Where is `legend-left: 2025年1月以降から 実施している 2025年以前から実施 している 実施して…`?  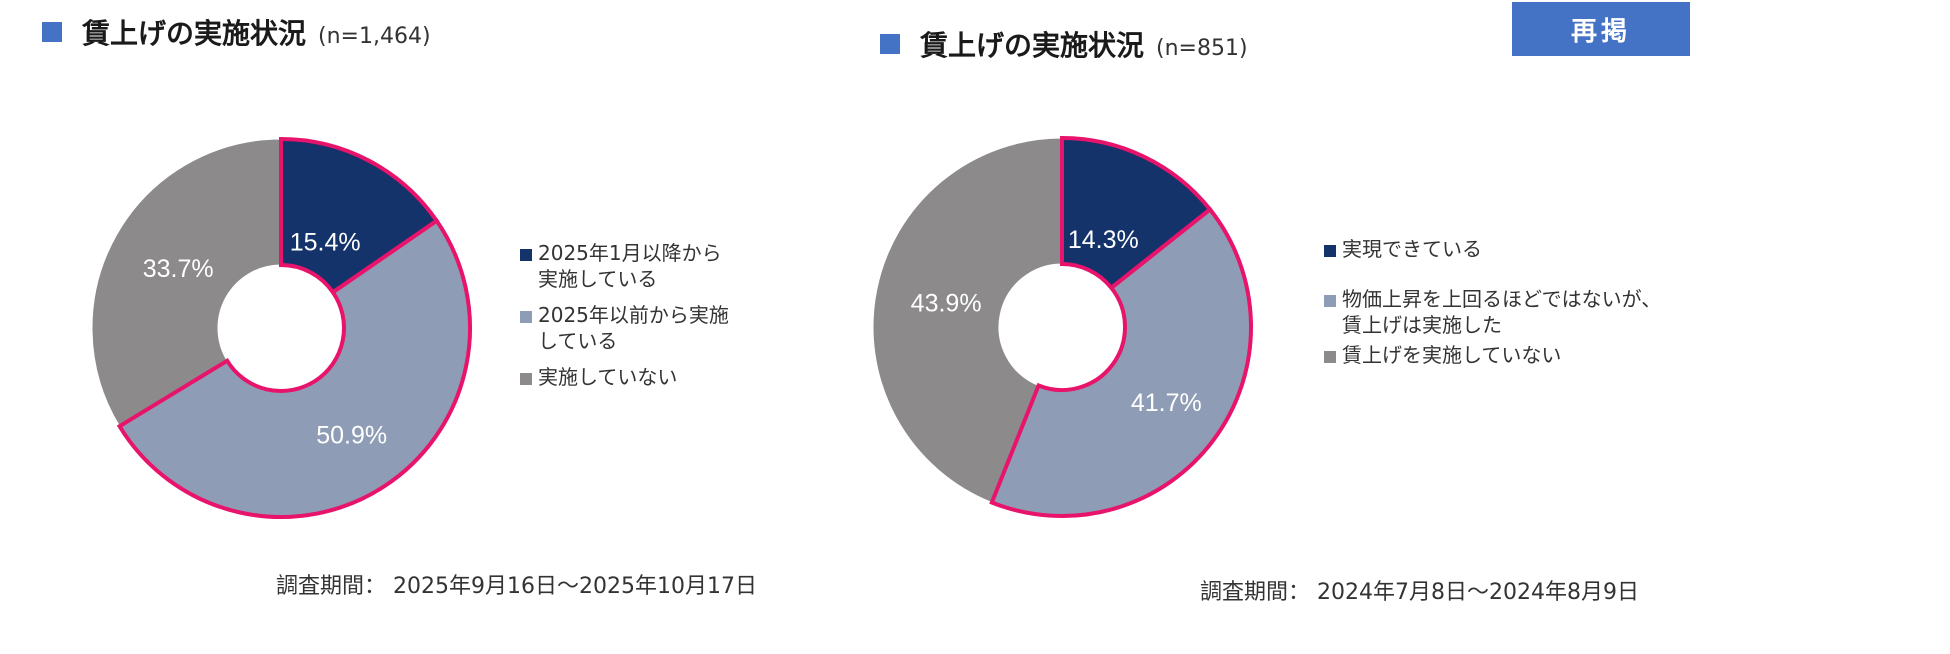
legend-left: 2025年1月以降から 実施している 2025年以前から実施 している 実施して… is located at coordinates (659, 320).